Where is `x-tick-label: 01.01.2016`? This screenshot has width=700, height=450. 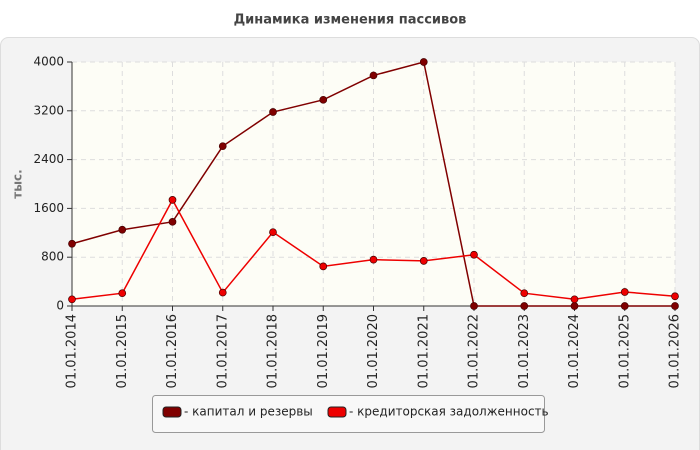
x-tick-label: 01.01.2016 is located at coordinates (172, 351).